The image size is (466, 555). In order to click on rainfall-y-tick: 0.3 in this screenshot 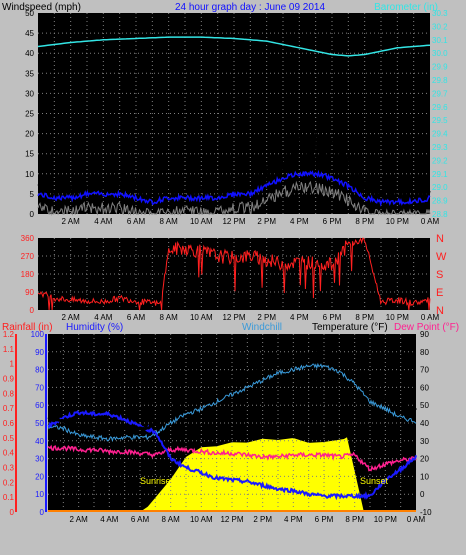, I will do `click(9, 468)`.